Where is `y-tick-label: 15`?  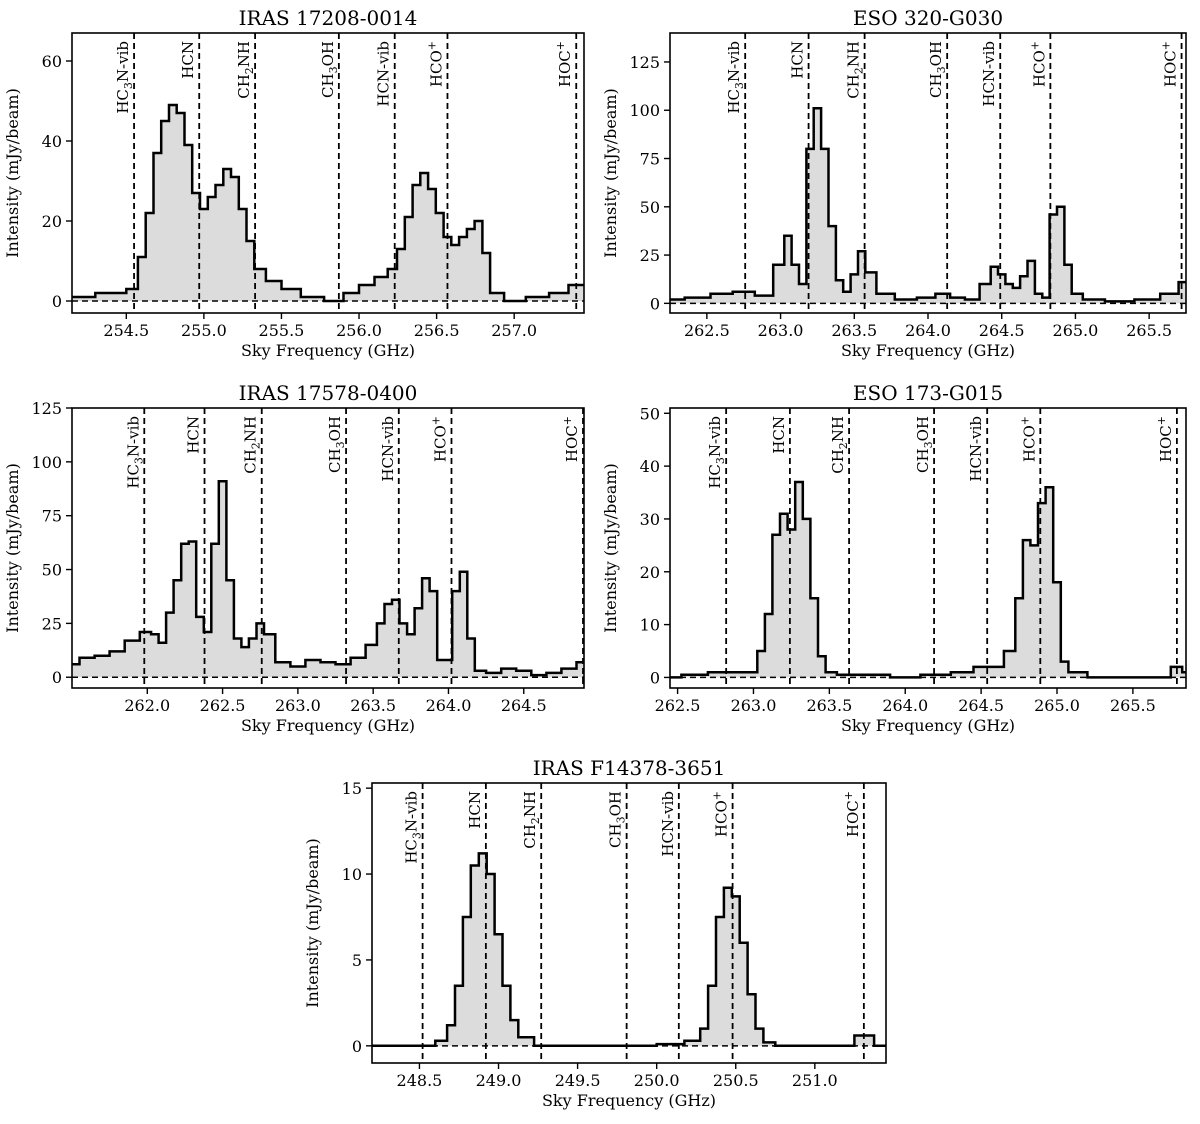
y-tick-label: 15 is located at coordinates (352, 788).